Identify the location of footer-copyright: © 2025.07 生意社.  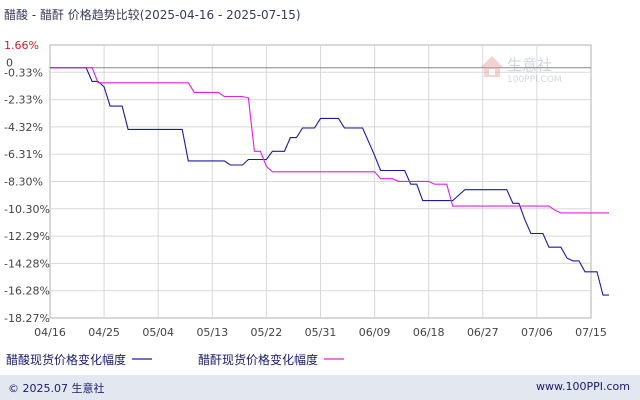
(56, 388).